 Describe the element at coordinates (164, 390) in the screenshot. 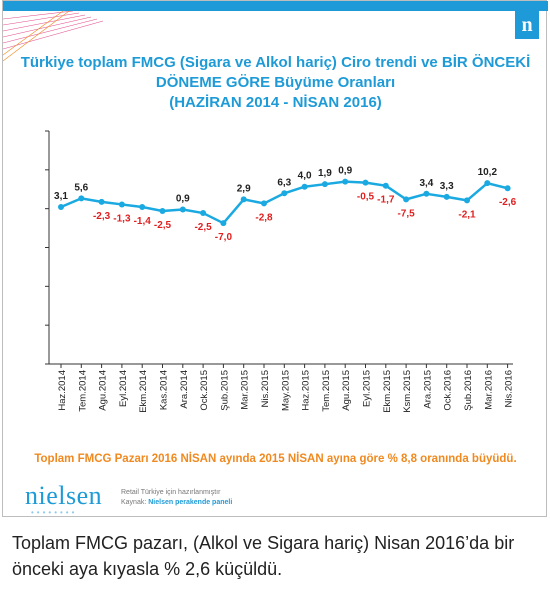

I see `x-tick-label: Kas.2014` at that location.